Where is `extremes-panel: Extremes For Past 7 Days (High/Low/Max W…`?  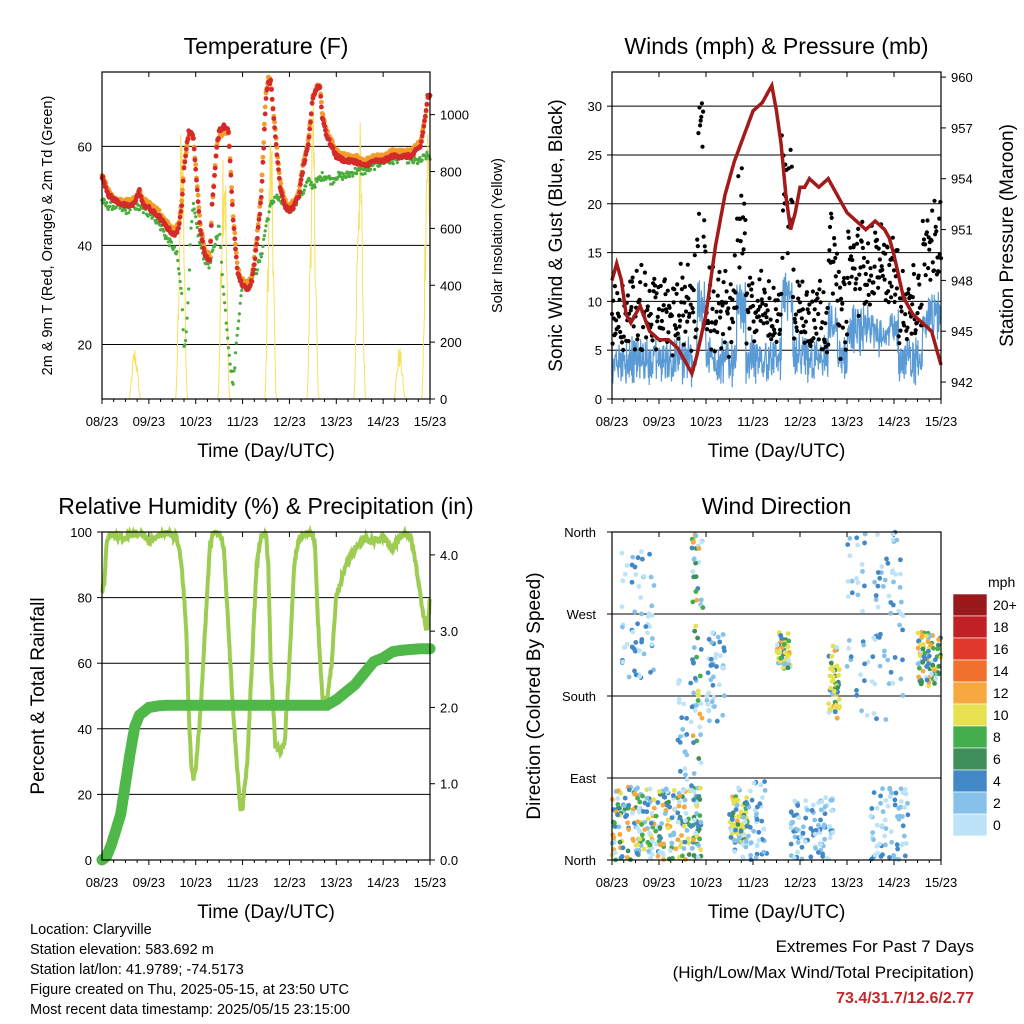
extremes-panel: Extremes For Past 7 Days (High/Low/Max W… is located at coordinates (823, 973).